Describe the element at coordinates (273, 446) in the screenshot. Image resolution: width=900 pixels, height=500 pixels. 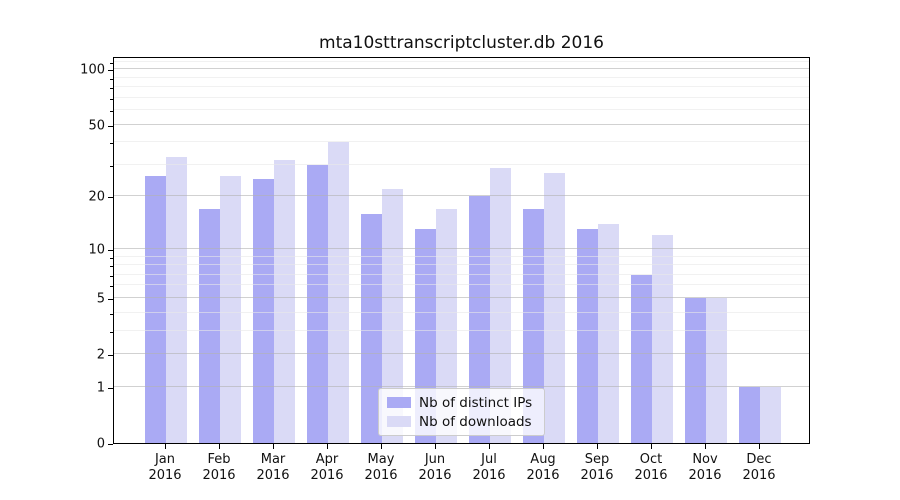
I see `x-tick-mark-mar` at that location.